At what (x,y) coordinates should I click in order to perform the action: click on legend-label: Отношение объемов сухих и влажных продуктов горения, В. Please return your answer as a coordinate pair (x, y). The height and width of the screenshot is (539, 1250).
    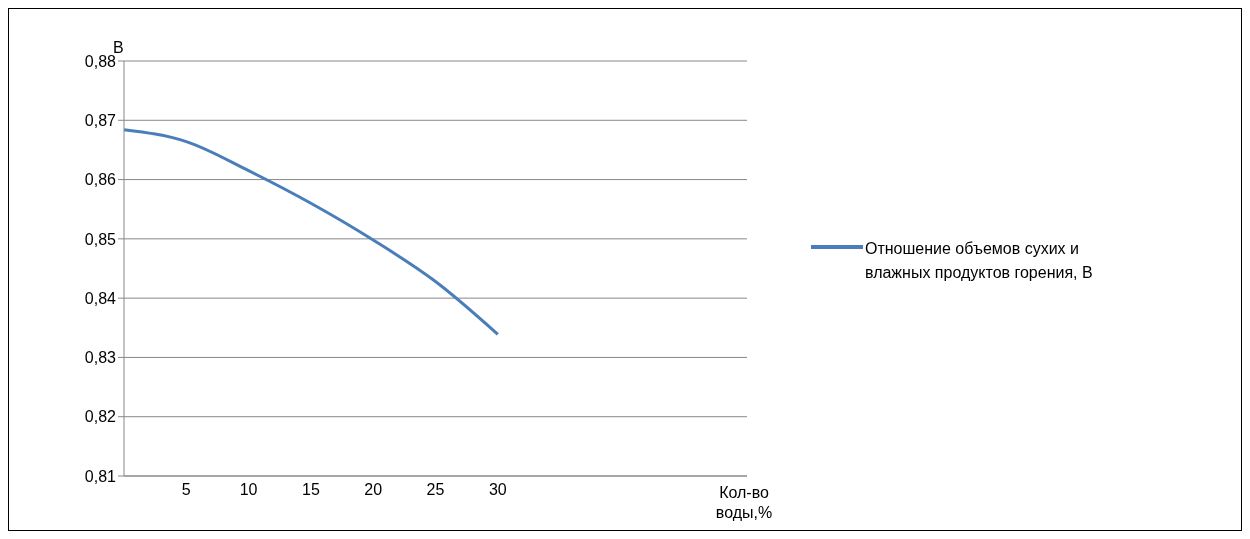
    Looking at the image, I should click on (979, 261).